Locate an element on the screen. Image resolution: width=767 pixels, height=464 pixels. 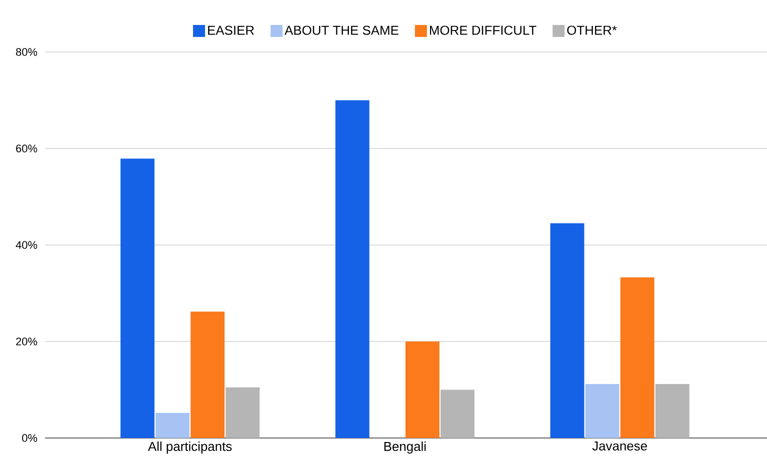
x-tick-label: Bengali is located at coordinates (405, 448).